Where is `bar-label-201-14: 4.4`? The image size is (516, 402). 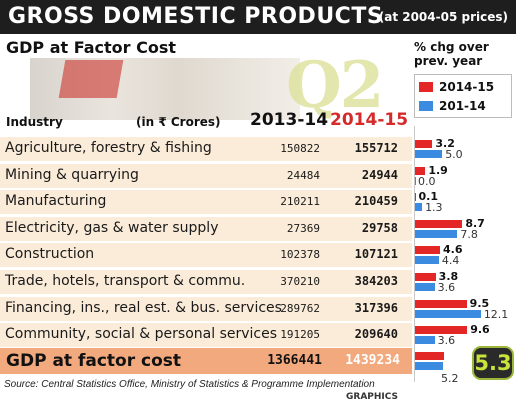
bar-label-201-14: 4.4 is located at coordinates (450, 261).